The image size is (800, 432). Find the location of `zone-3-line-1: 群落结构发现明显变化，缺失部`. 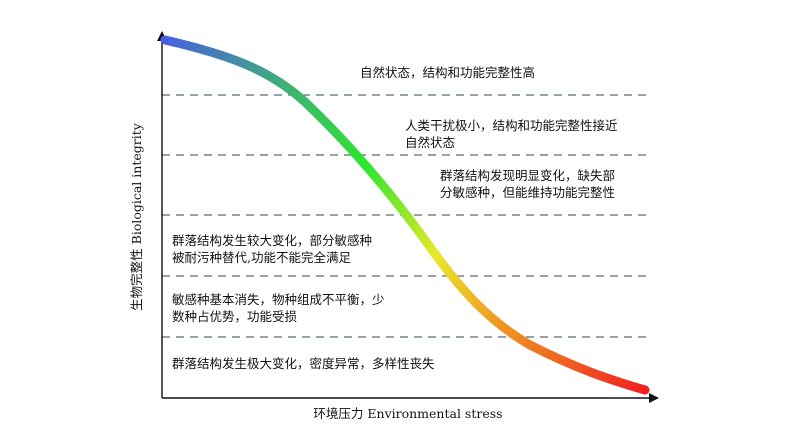

zone-3-line-1: 群落结构发现明显变化，缺失部 is located at coordinates (527, 175).